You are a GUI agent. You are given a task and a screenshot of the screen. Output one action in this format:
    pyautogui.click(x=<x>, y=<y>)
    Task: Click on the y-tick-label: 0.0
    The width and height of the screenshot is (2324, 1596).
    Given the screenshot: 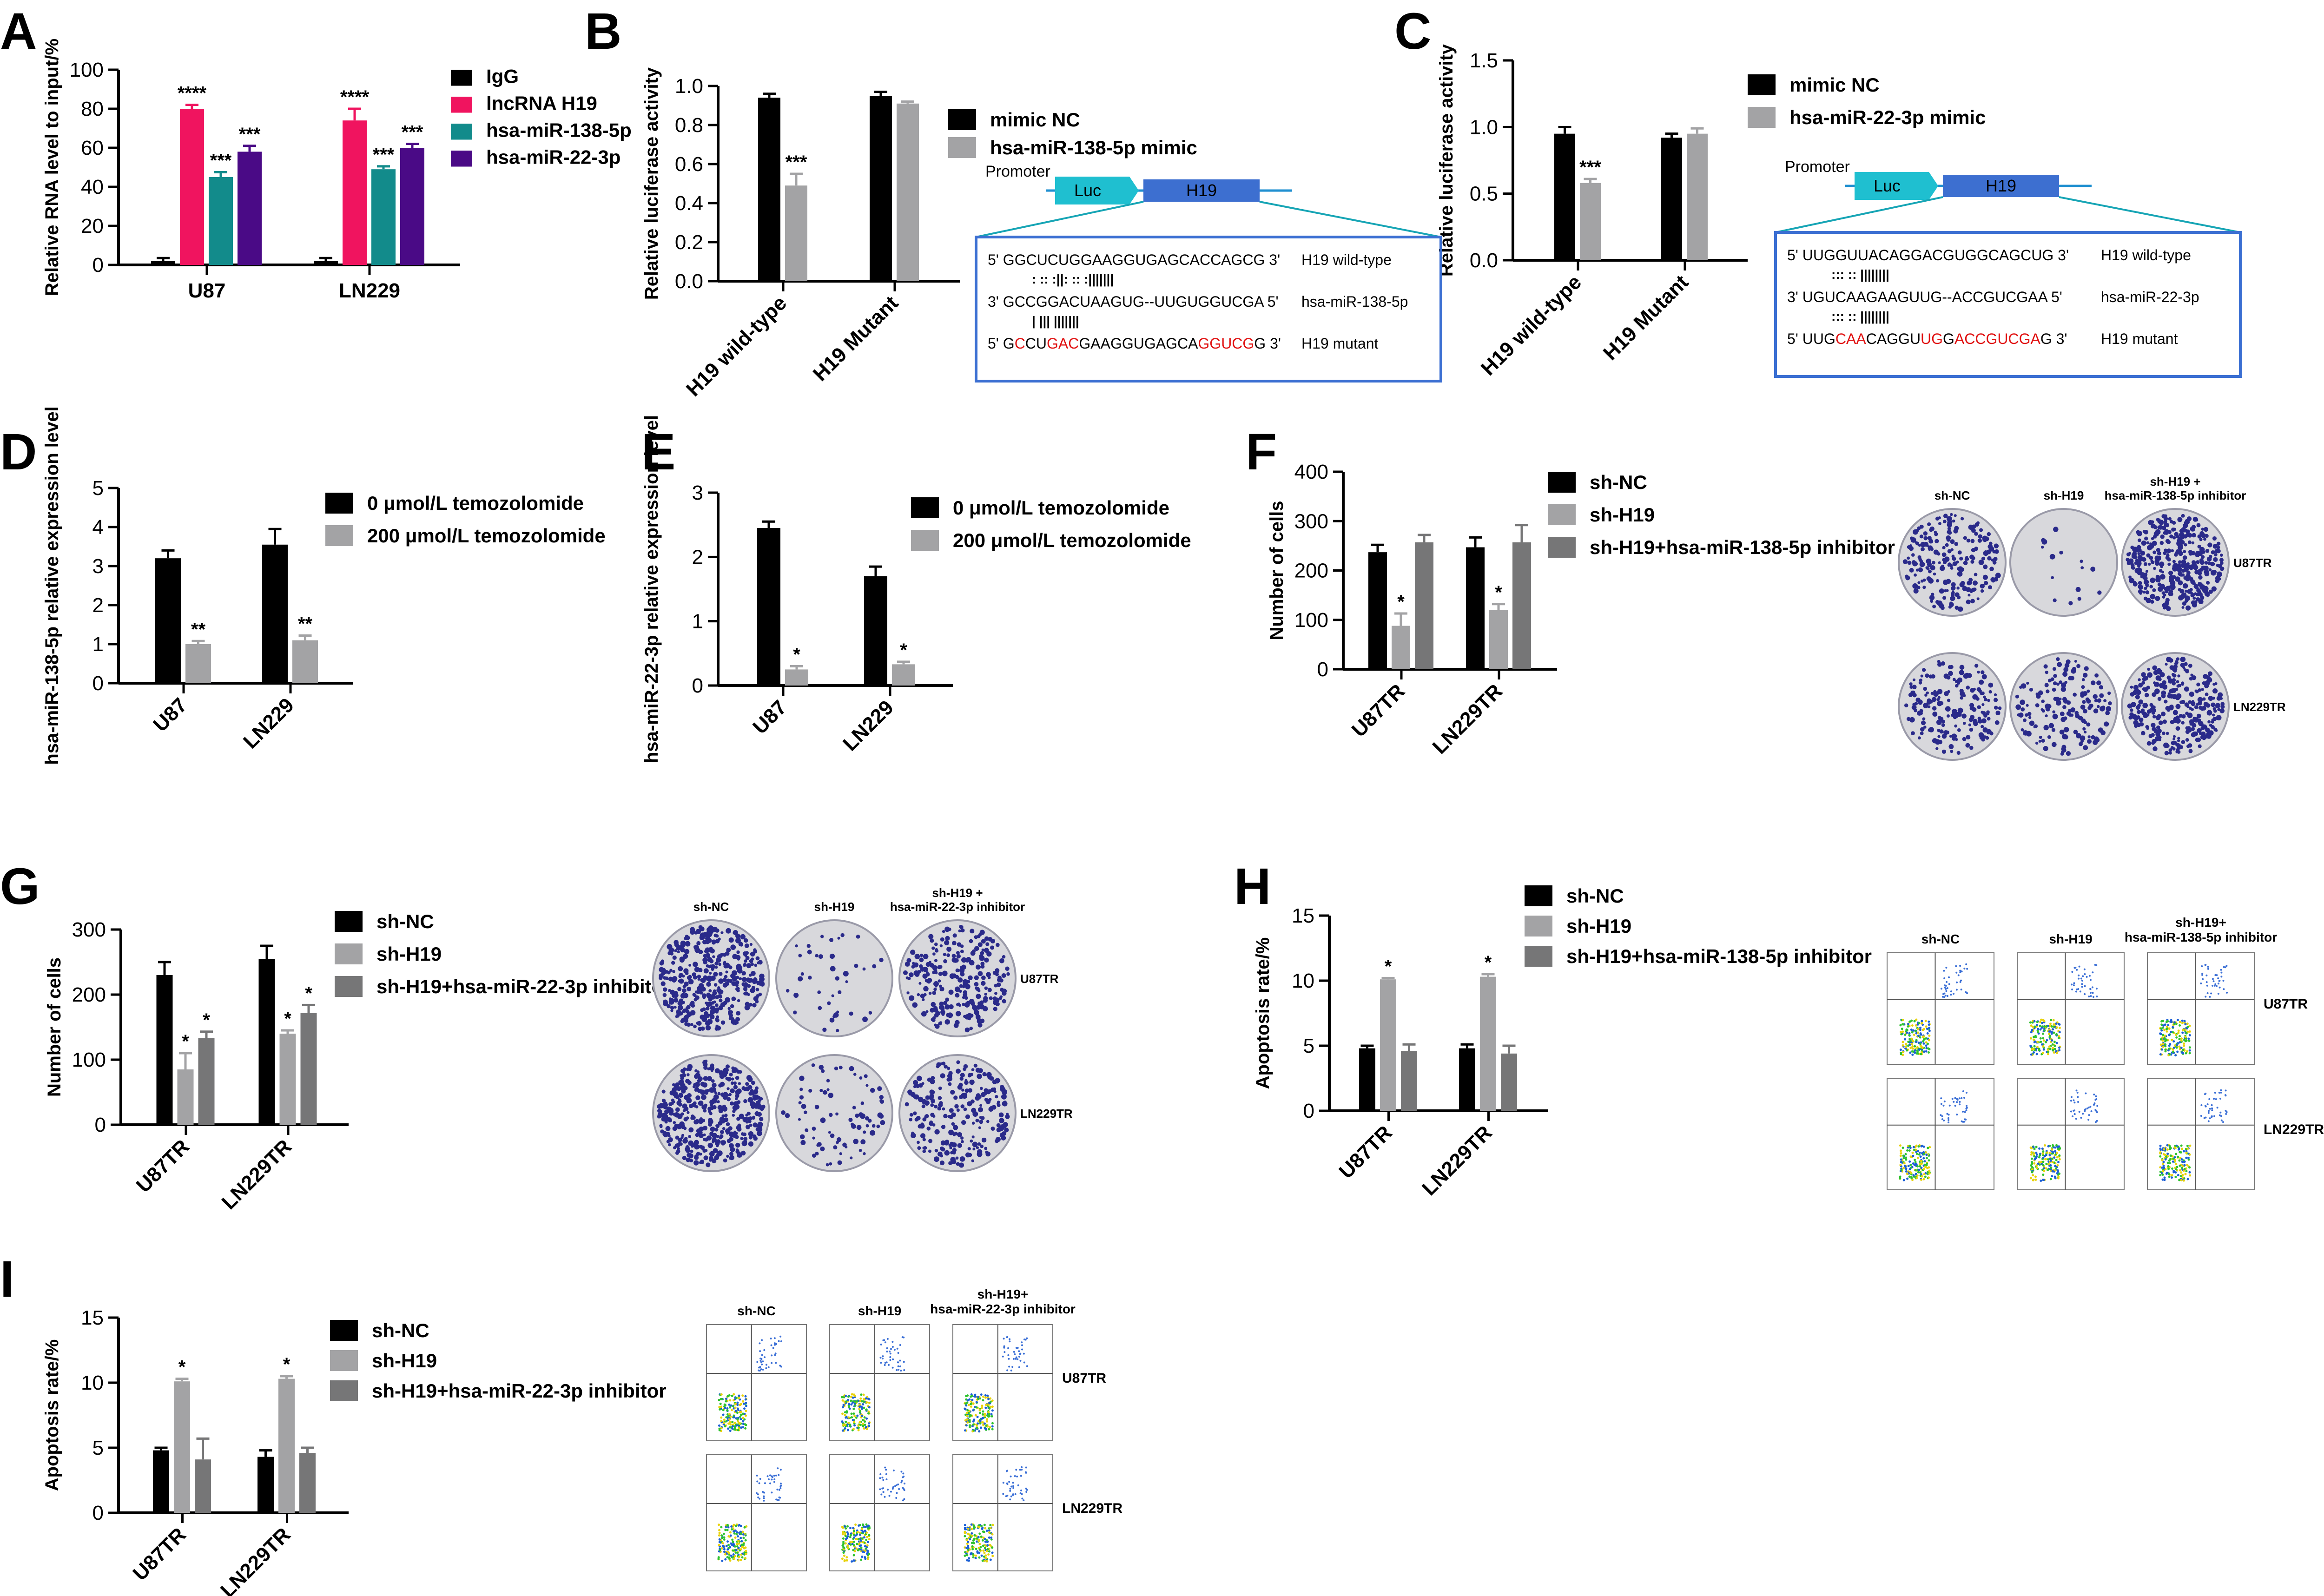 What is the action you would take?
    pyautogui.click(x=1484, y=260)
    